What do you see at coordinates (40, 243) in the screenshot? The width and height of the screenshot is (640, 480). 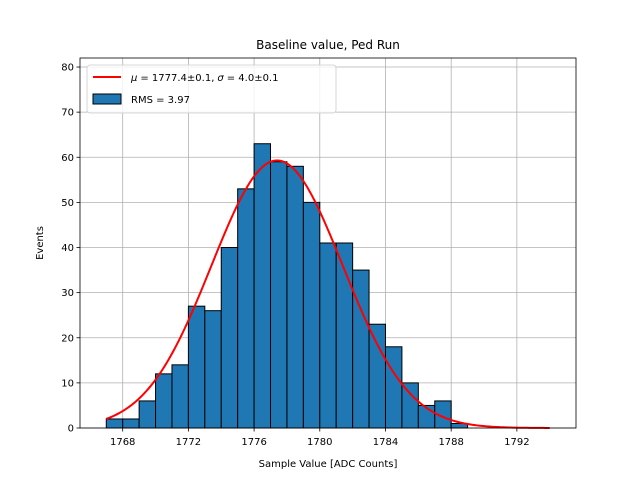 I see `y-axis-label: Events` at bounding box center [40, 243].